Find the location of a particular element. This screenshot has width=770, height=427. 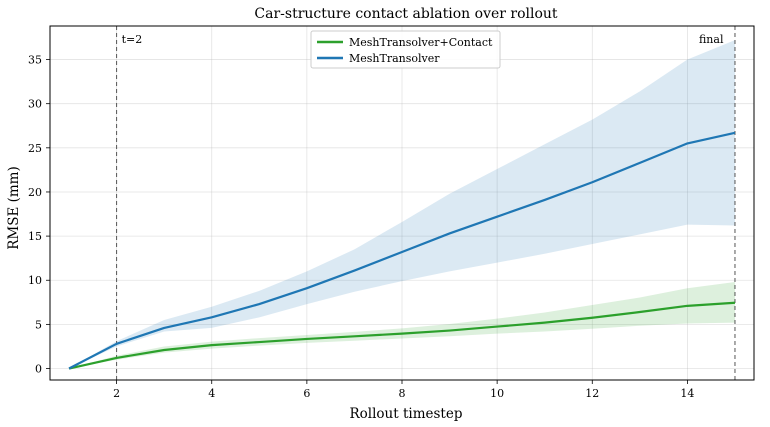

y-axis-label: RMSE (mm) is located at coordinates (14, 208).